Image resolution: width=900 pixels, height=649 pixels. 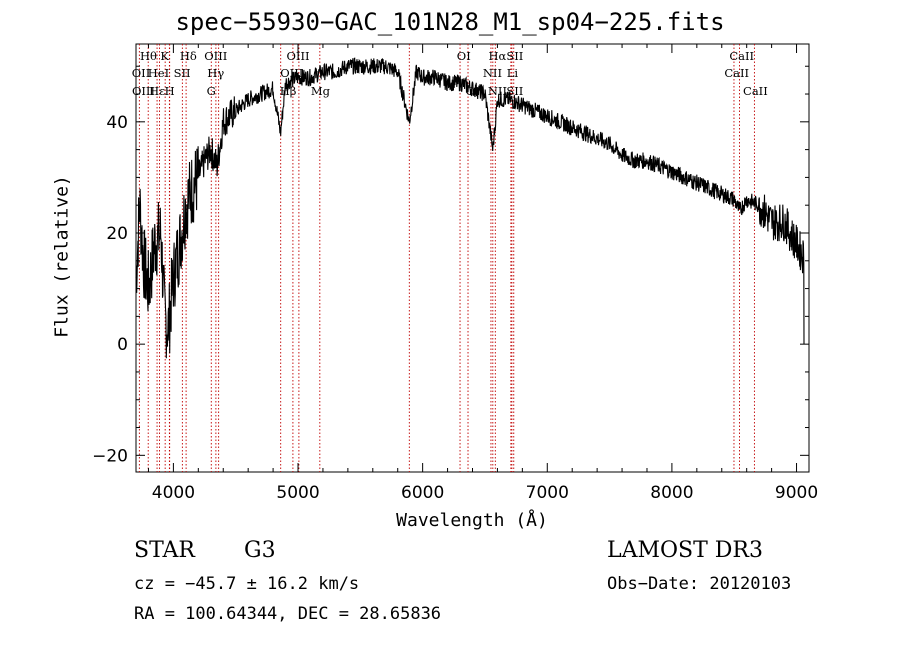 I want to click on chart-title: spec−55930−GAC_101N28_M1_sp04−225.fits, so click(x=450, y=22).